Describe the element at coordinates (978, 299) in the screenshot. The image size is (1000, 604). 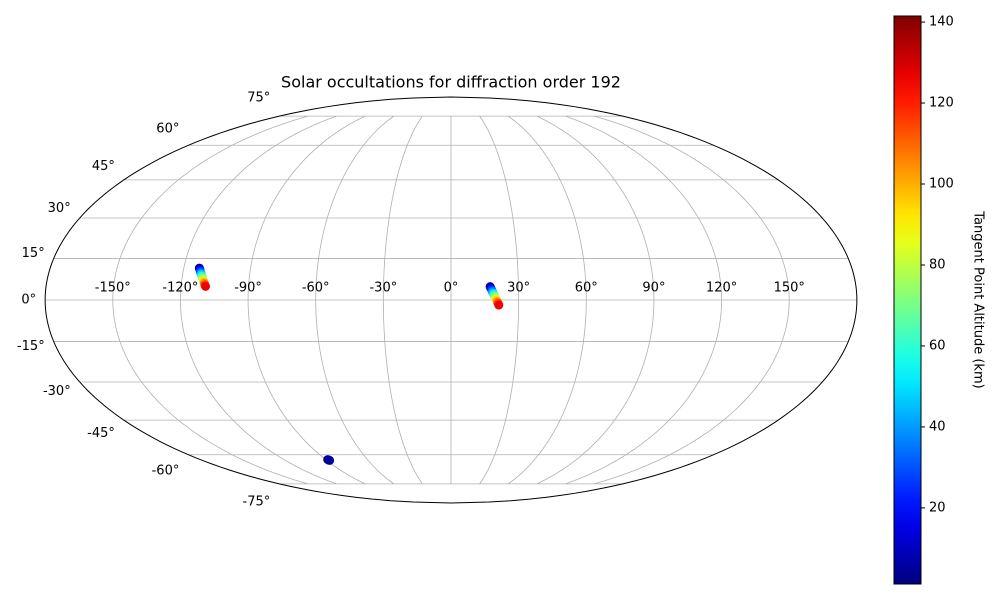
I see `colorbar-label: Tangent Point Altitude (km)` at that location.